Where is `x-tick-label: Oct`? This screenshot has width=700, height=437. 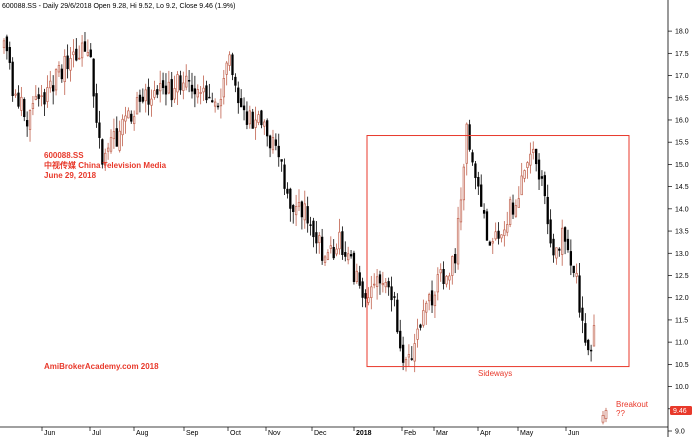
x-tick-label: Oct is located at coordinates (235, 433).